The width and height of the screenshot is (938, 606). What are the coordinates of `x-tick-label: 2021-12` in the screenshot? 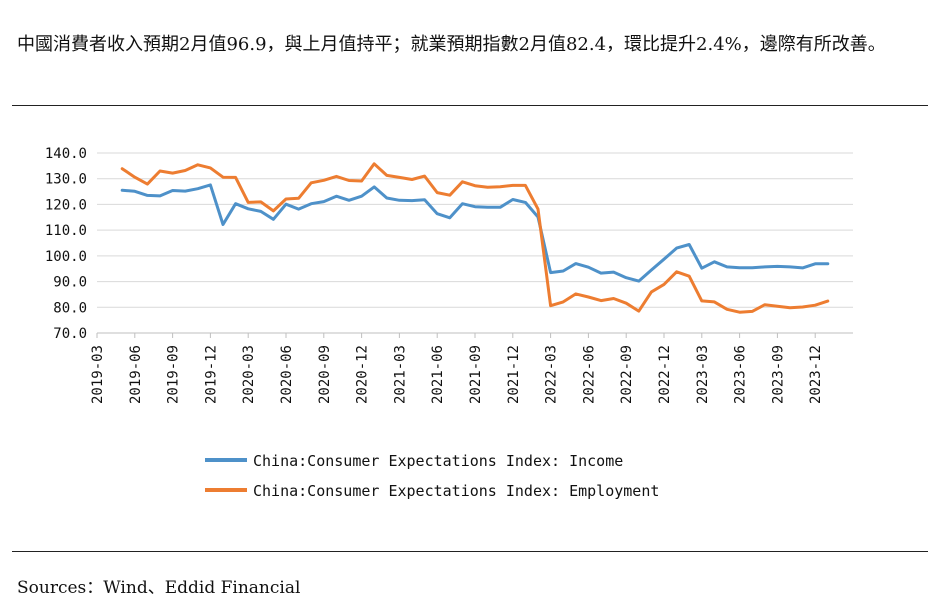 It's located at (514, 374).